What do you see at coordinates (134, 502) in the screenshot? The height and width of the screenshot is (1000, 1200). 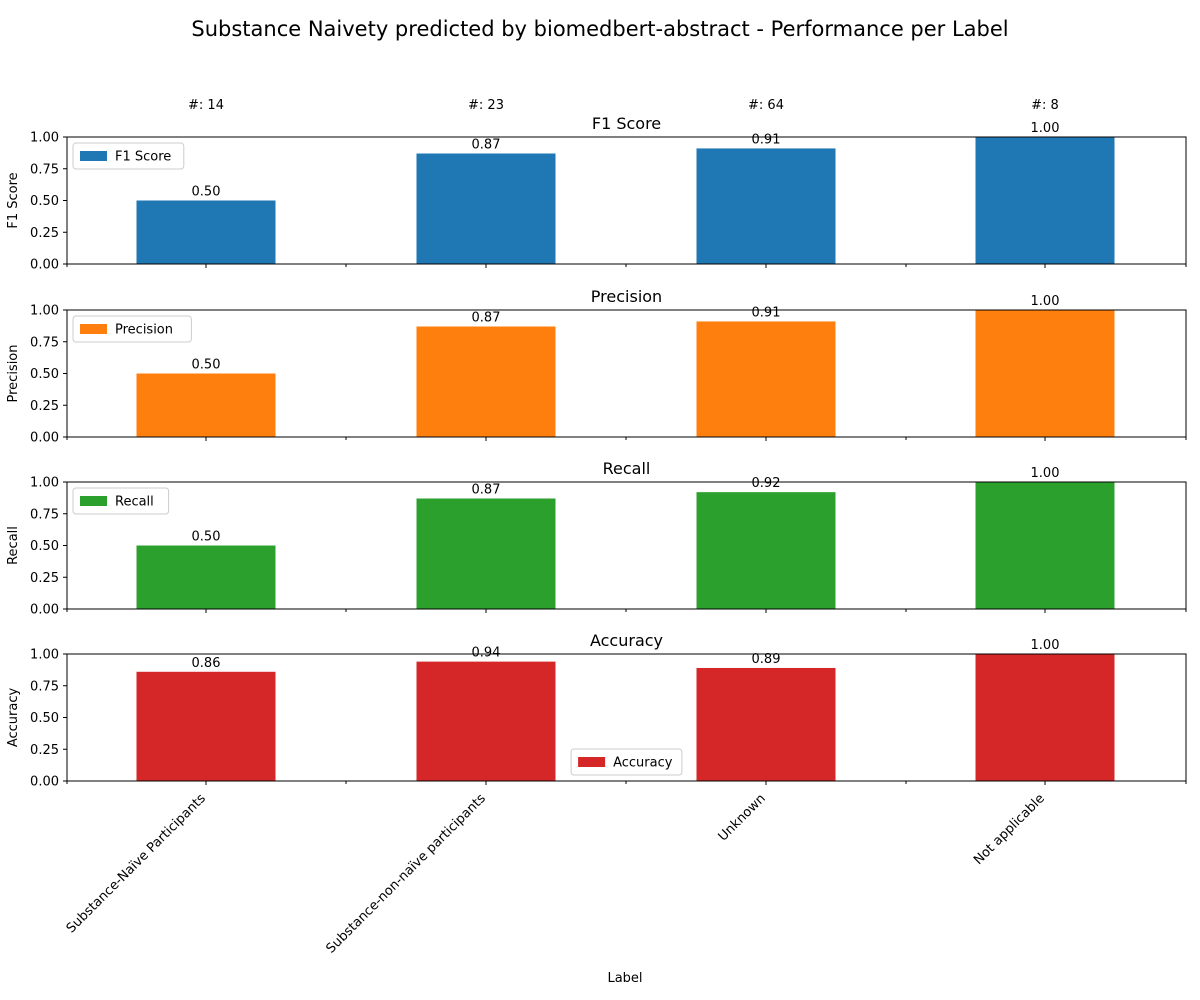 I see `legend-label: Recall` at bounding box center [134, 502].